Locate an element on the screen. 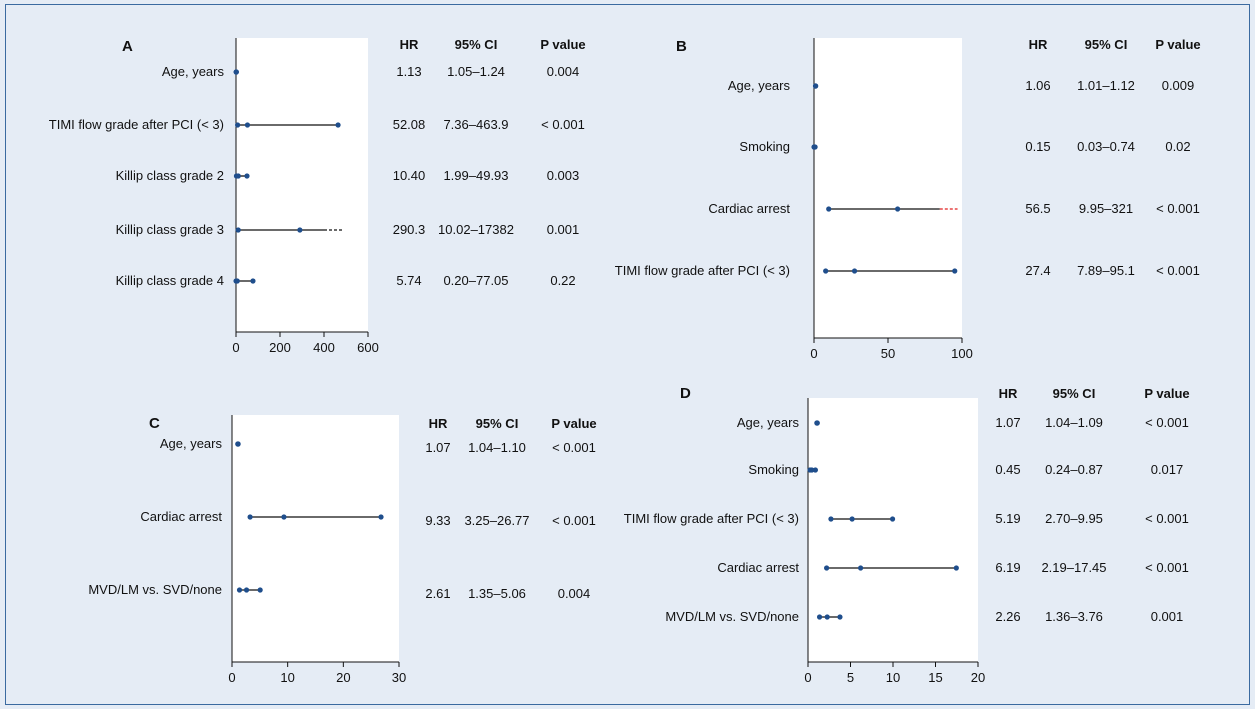 Image resolution: width=1255 pixels, height=709 pixels. ci-value: 2.19–17.45 is located at coordinates (1073, 567).